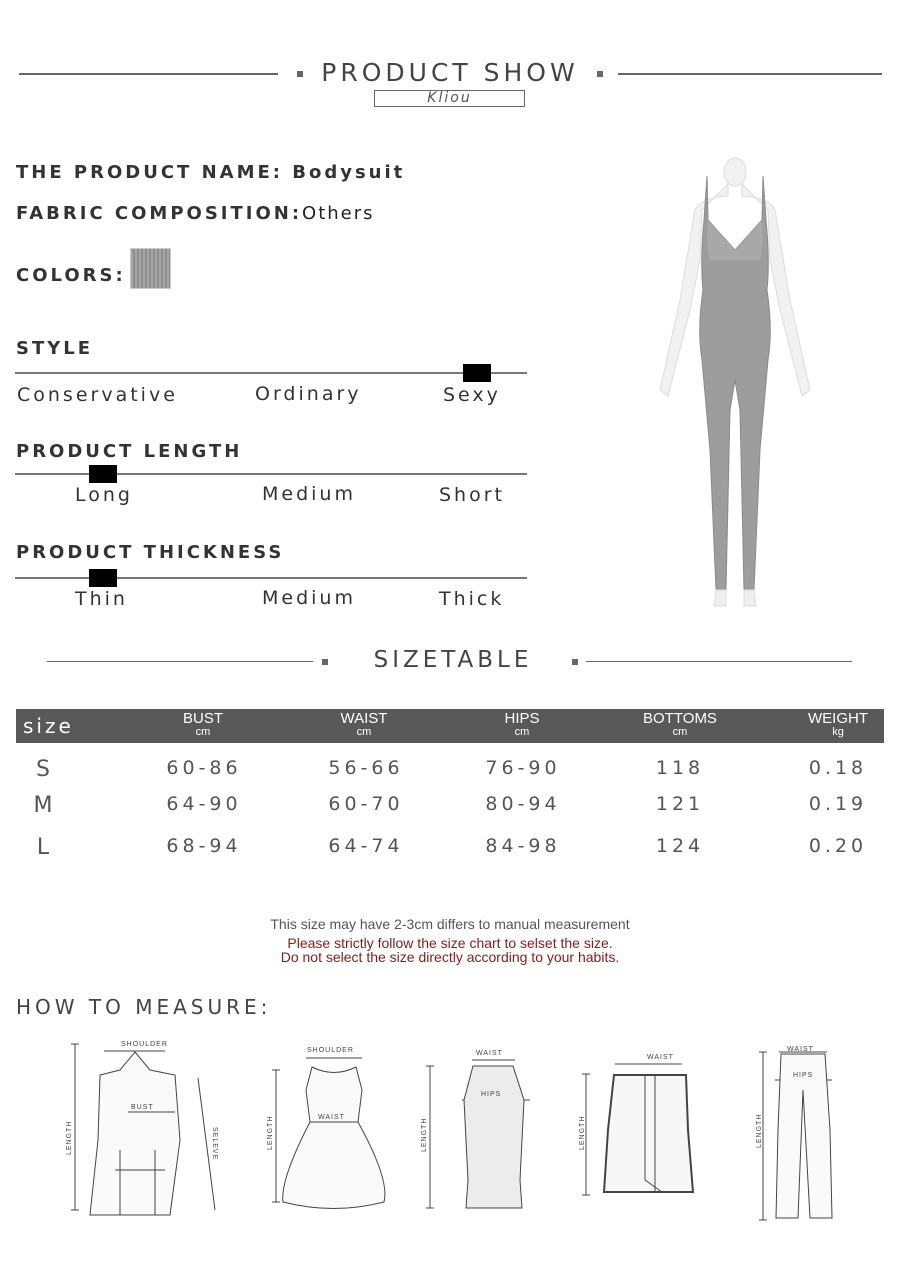  Describe the element at coordinates (55, 348) in the screenshot. I see `style-title: STYLE` at that location.